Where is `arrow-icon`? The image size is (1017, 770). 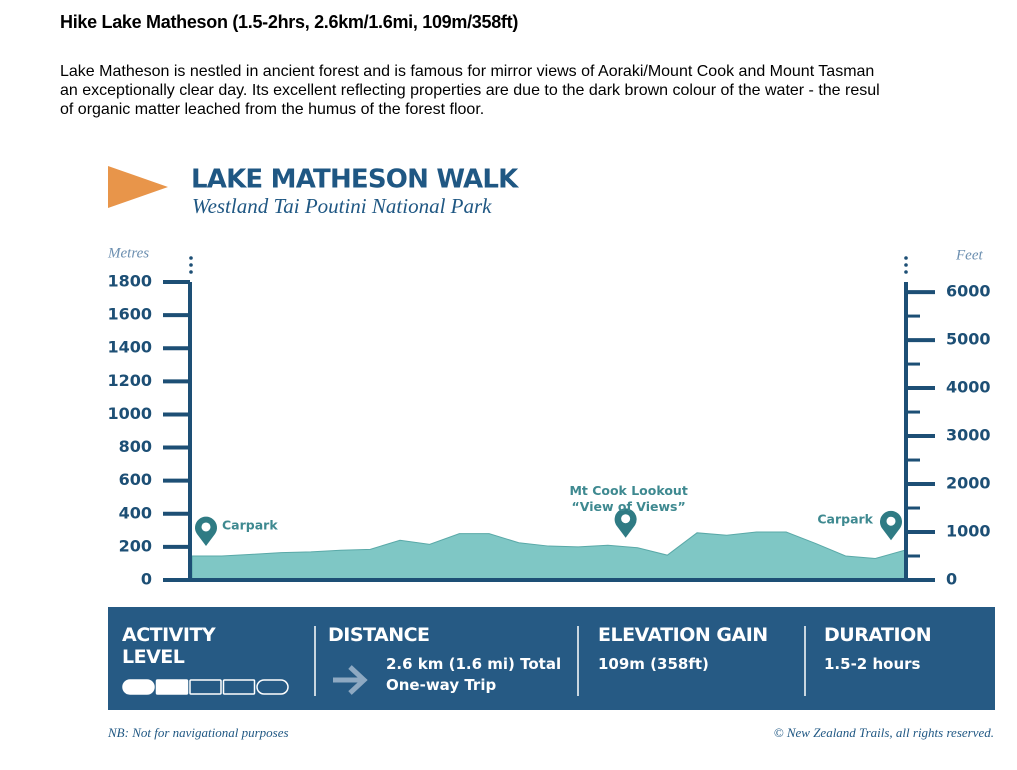 arrow-icon is located at coordinates (350, 680).